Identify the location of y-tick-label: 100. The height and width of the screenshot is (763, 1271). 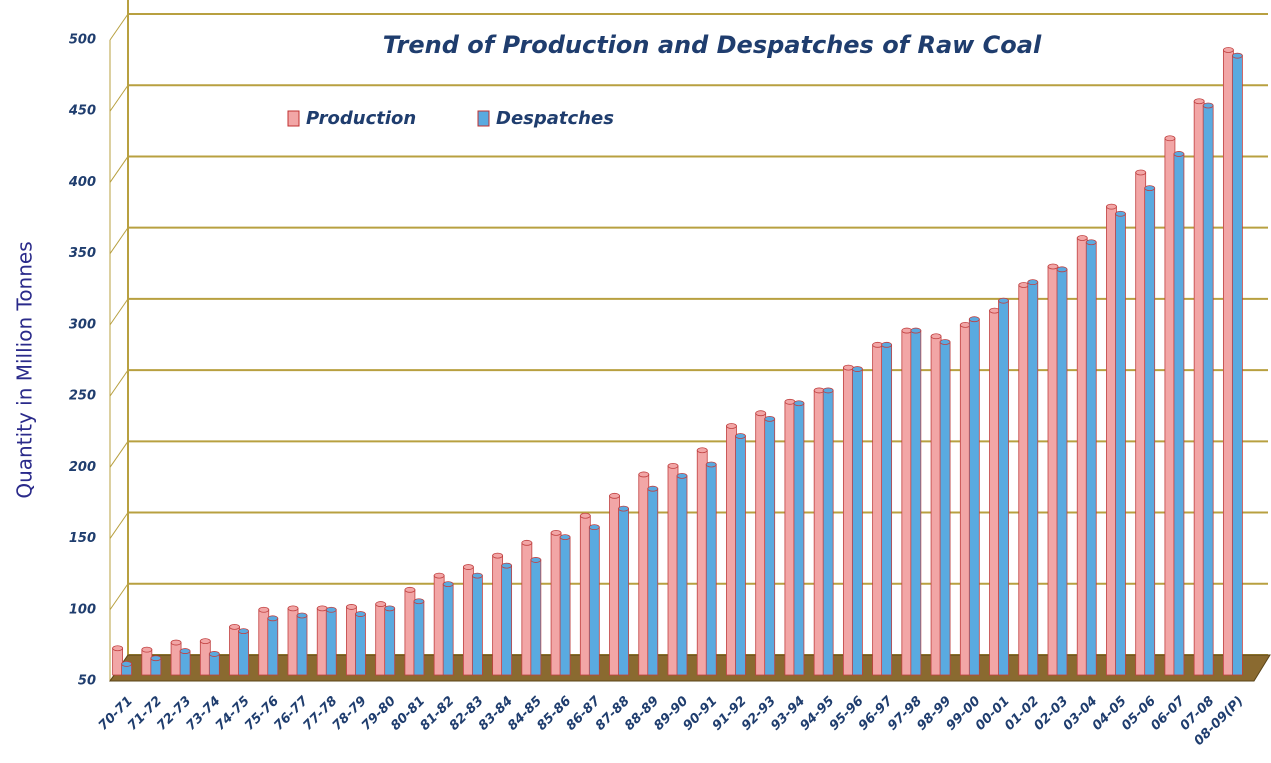
(82, 609).